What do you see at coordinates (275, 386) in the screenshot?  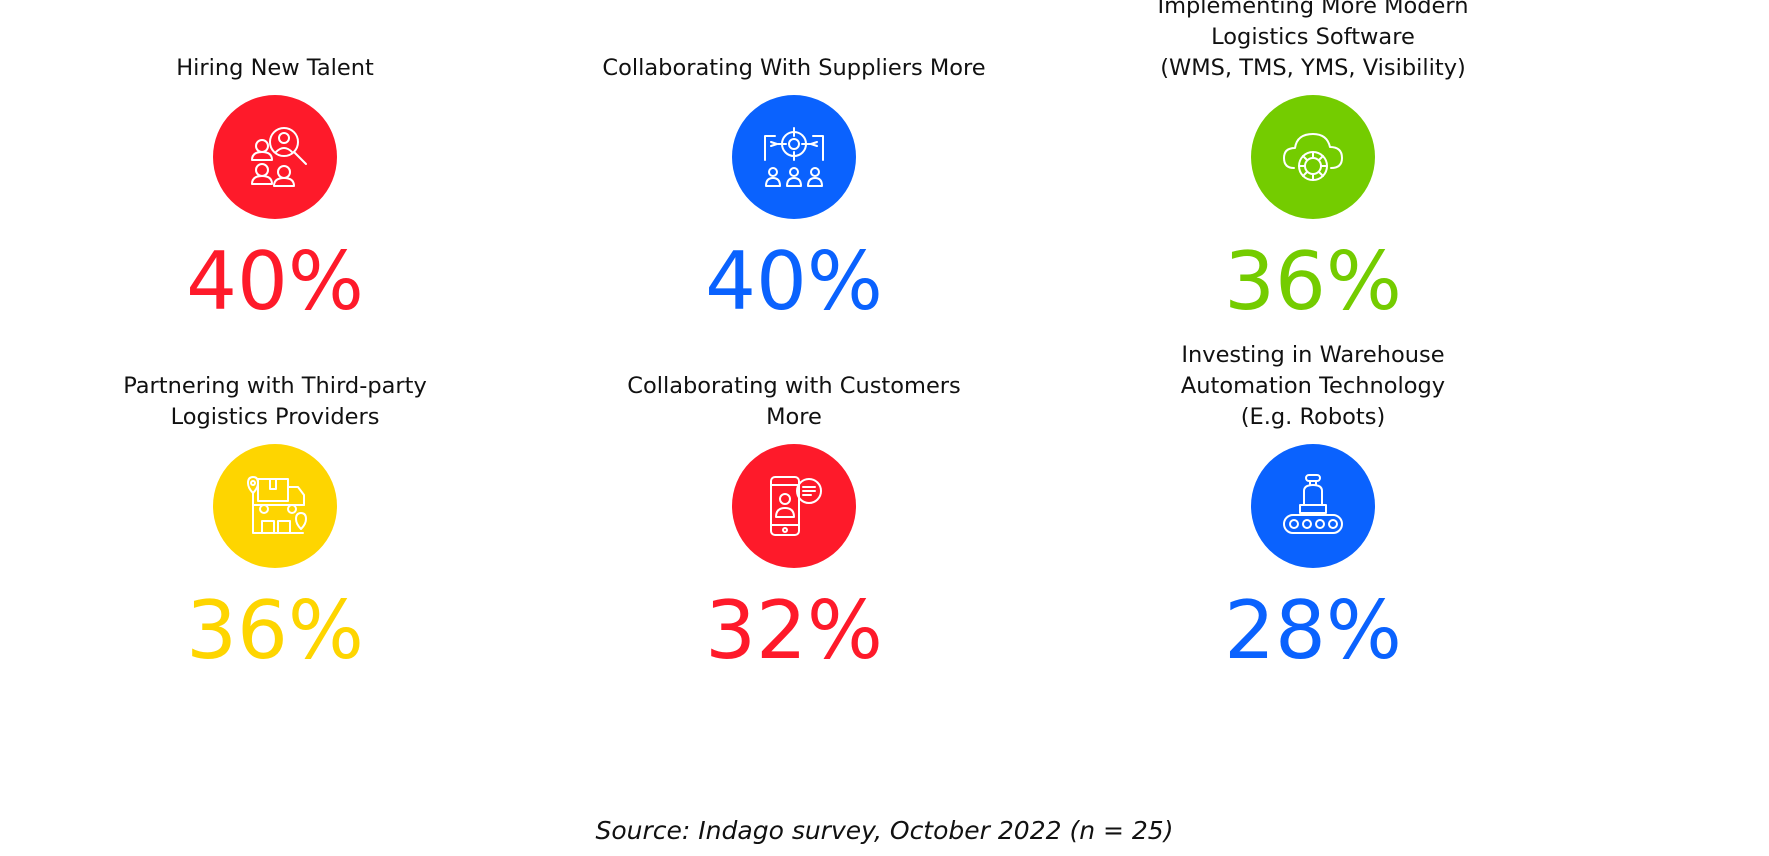 I see `stat-label-line: Partnering with Third-party` at bounding box center [275, 386].